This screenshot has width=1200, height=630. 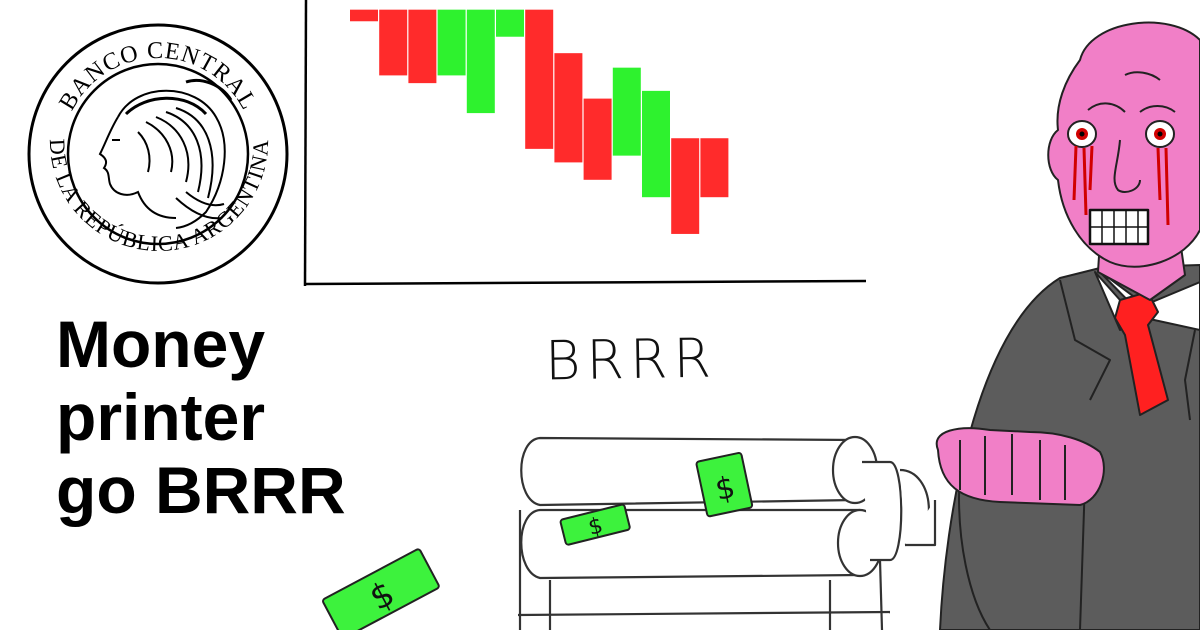 I want to click on brrr-sound-text: BRRR, so click(x=631, y=359).